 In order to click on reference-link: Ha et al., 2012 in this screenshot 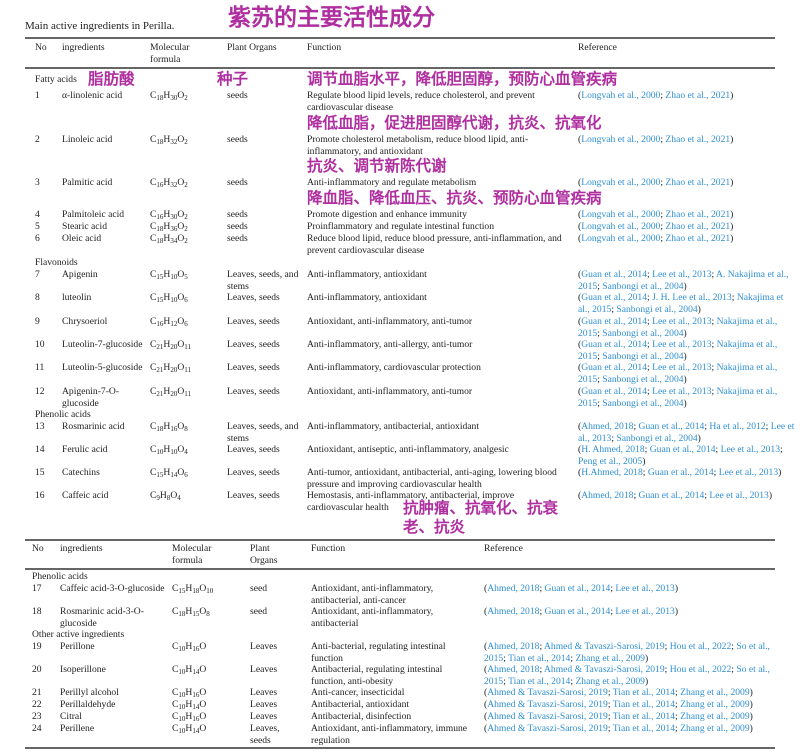, I will do `click(737, 426)`.